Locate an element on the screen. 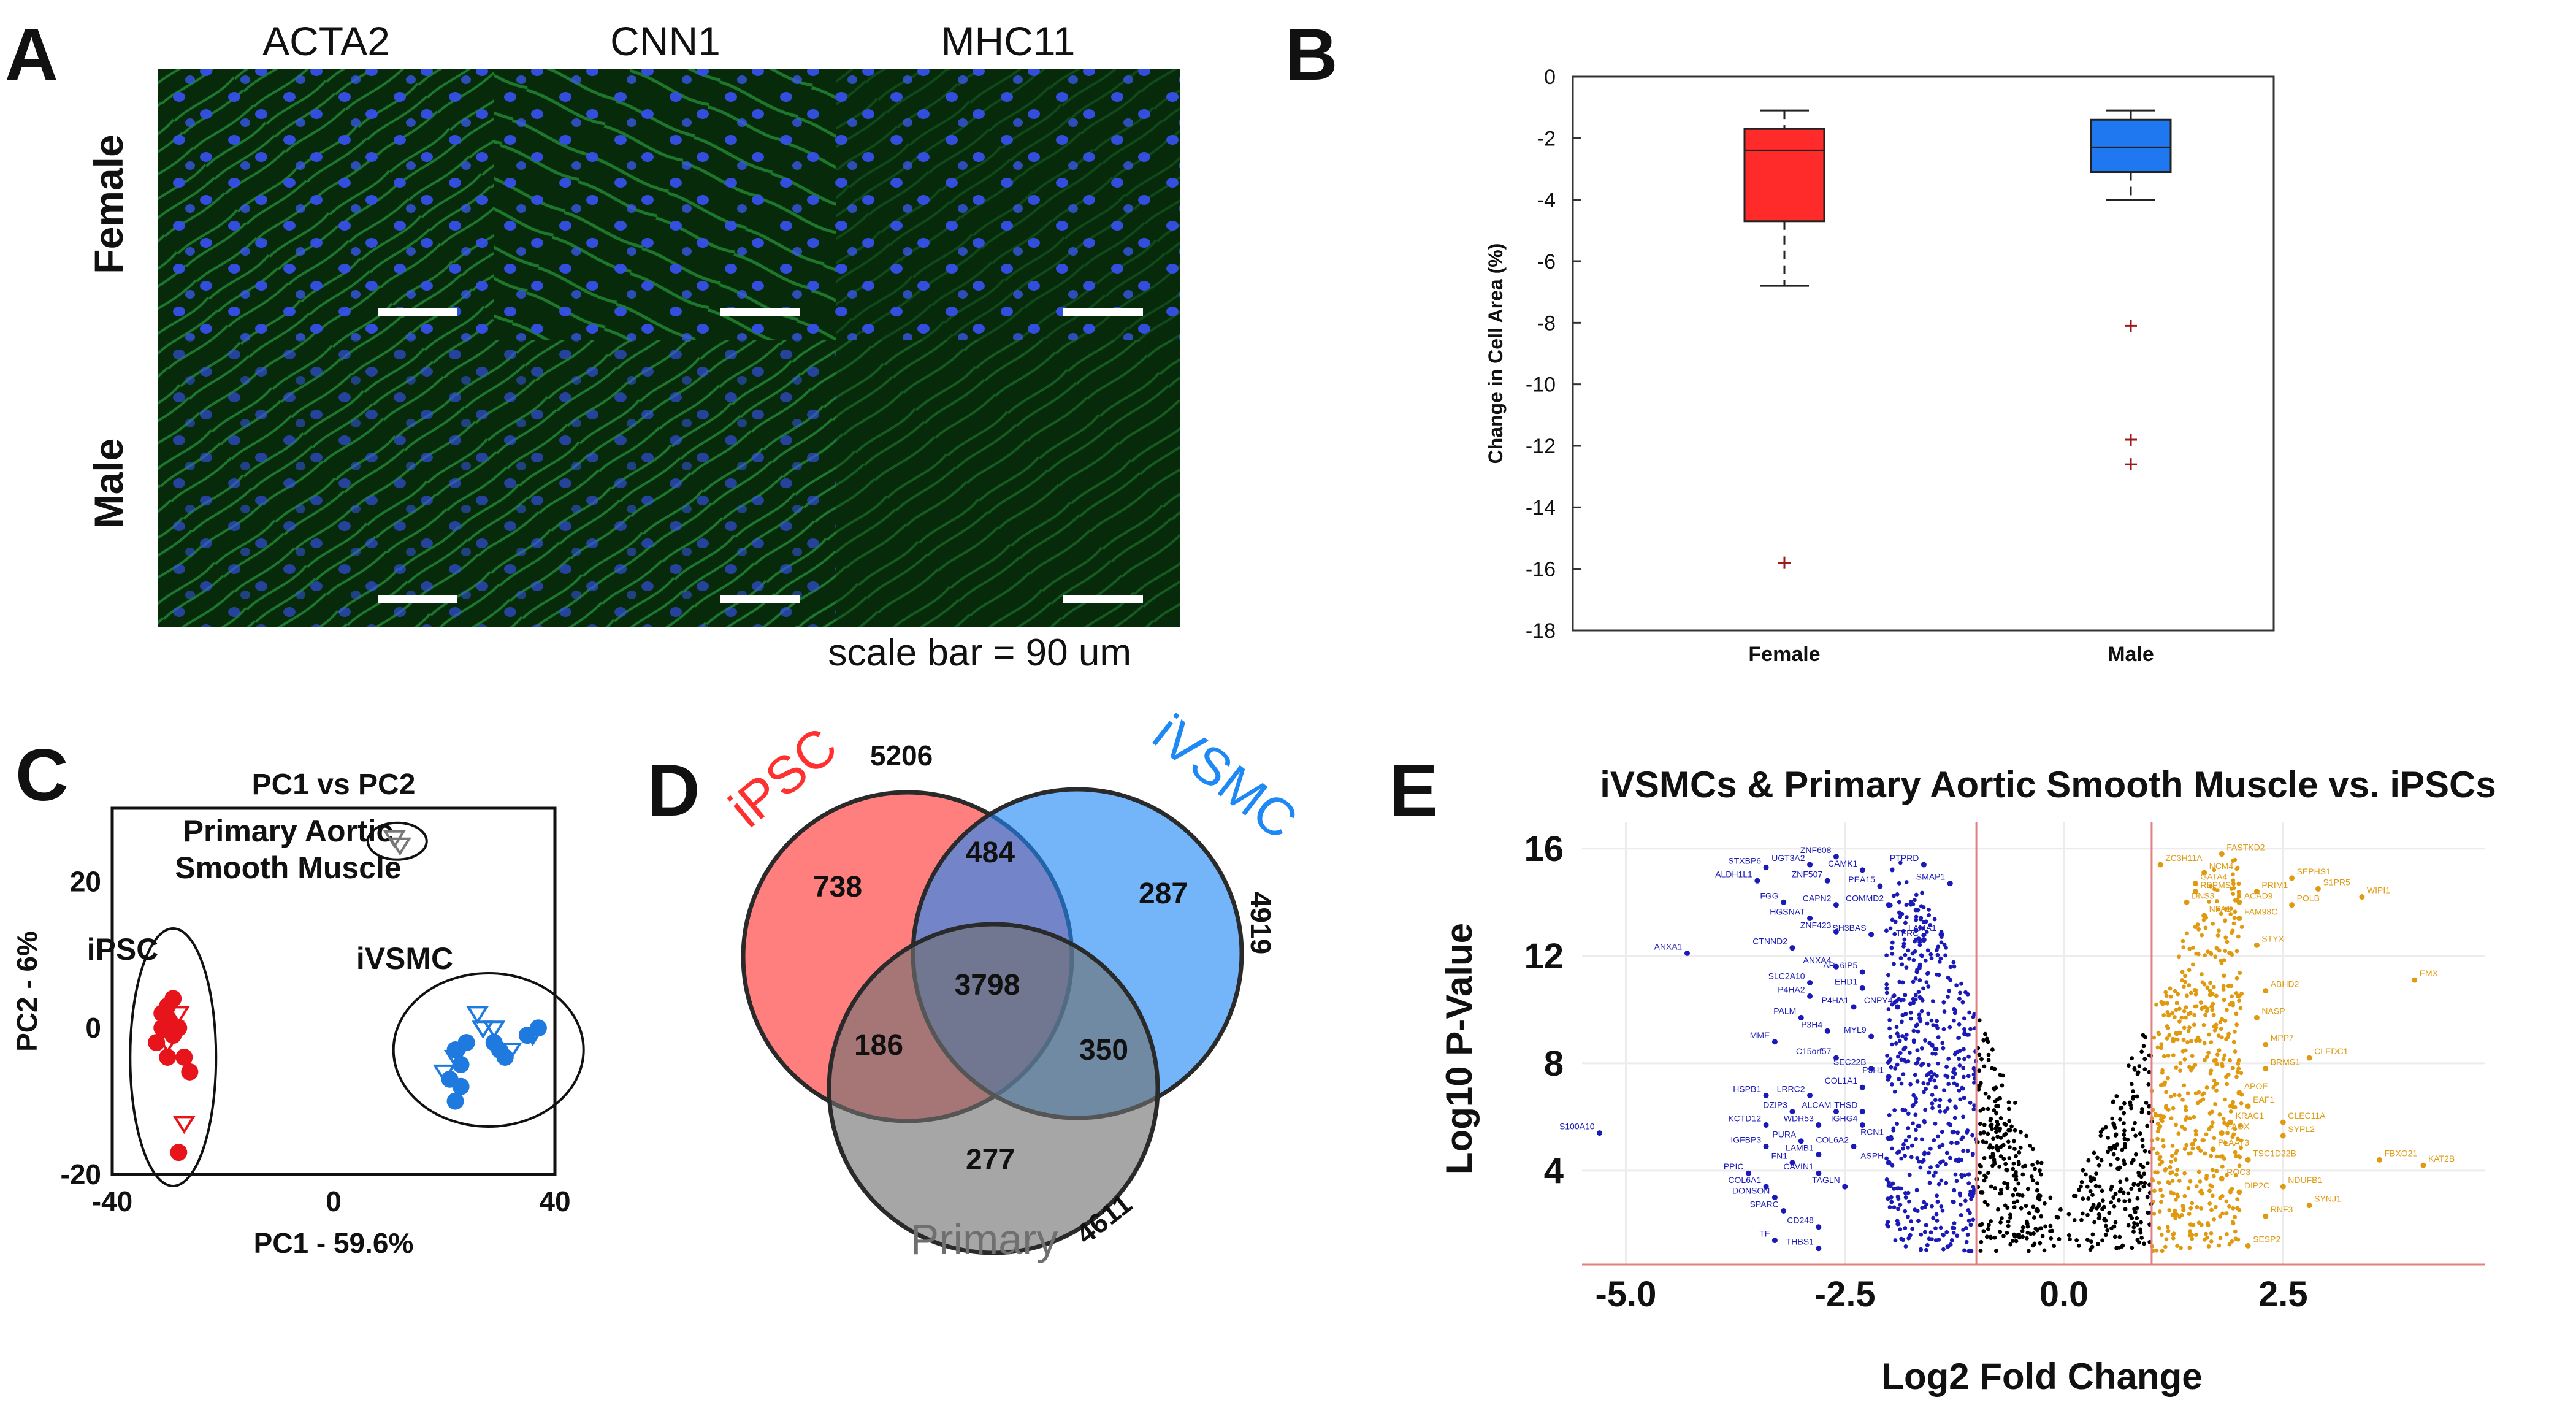  gene-label: KAT2B is located at coordinates (2441, 1158).